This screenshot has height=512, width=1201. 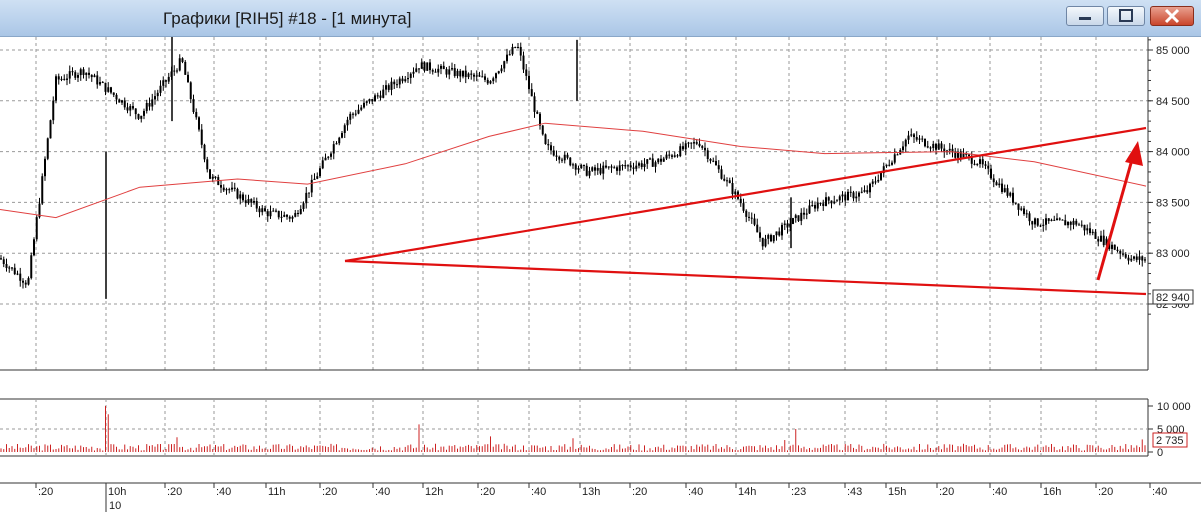 I want to click on maximize-button, so click(x=1126, y=16).